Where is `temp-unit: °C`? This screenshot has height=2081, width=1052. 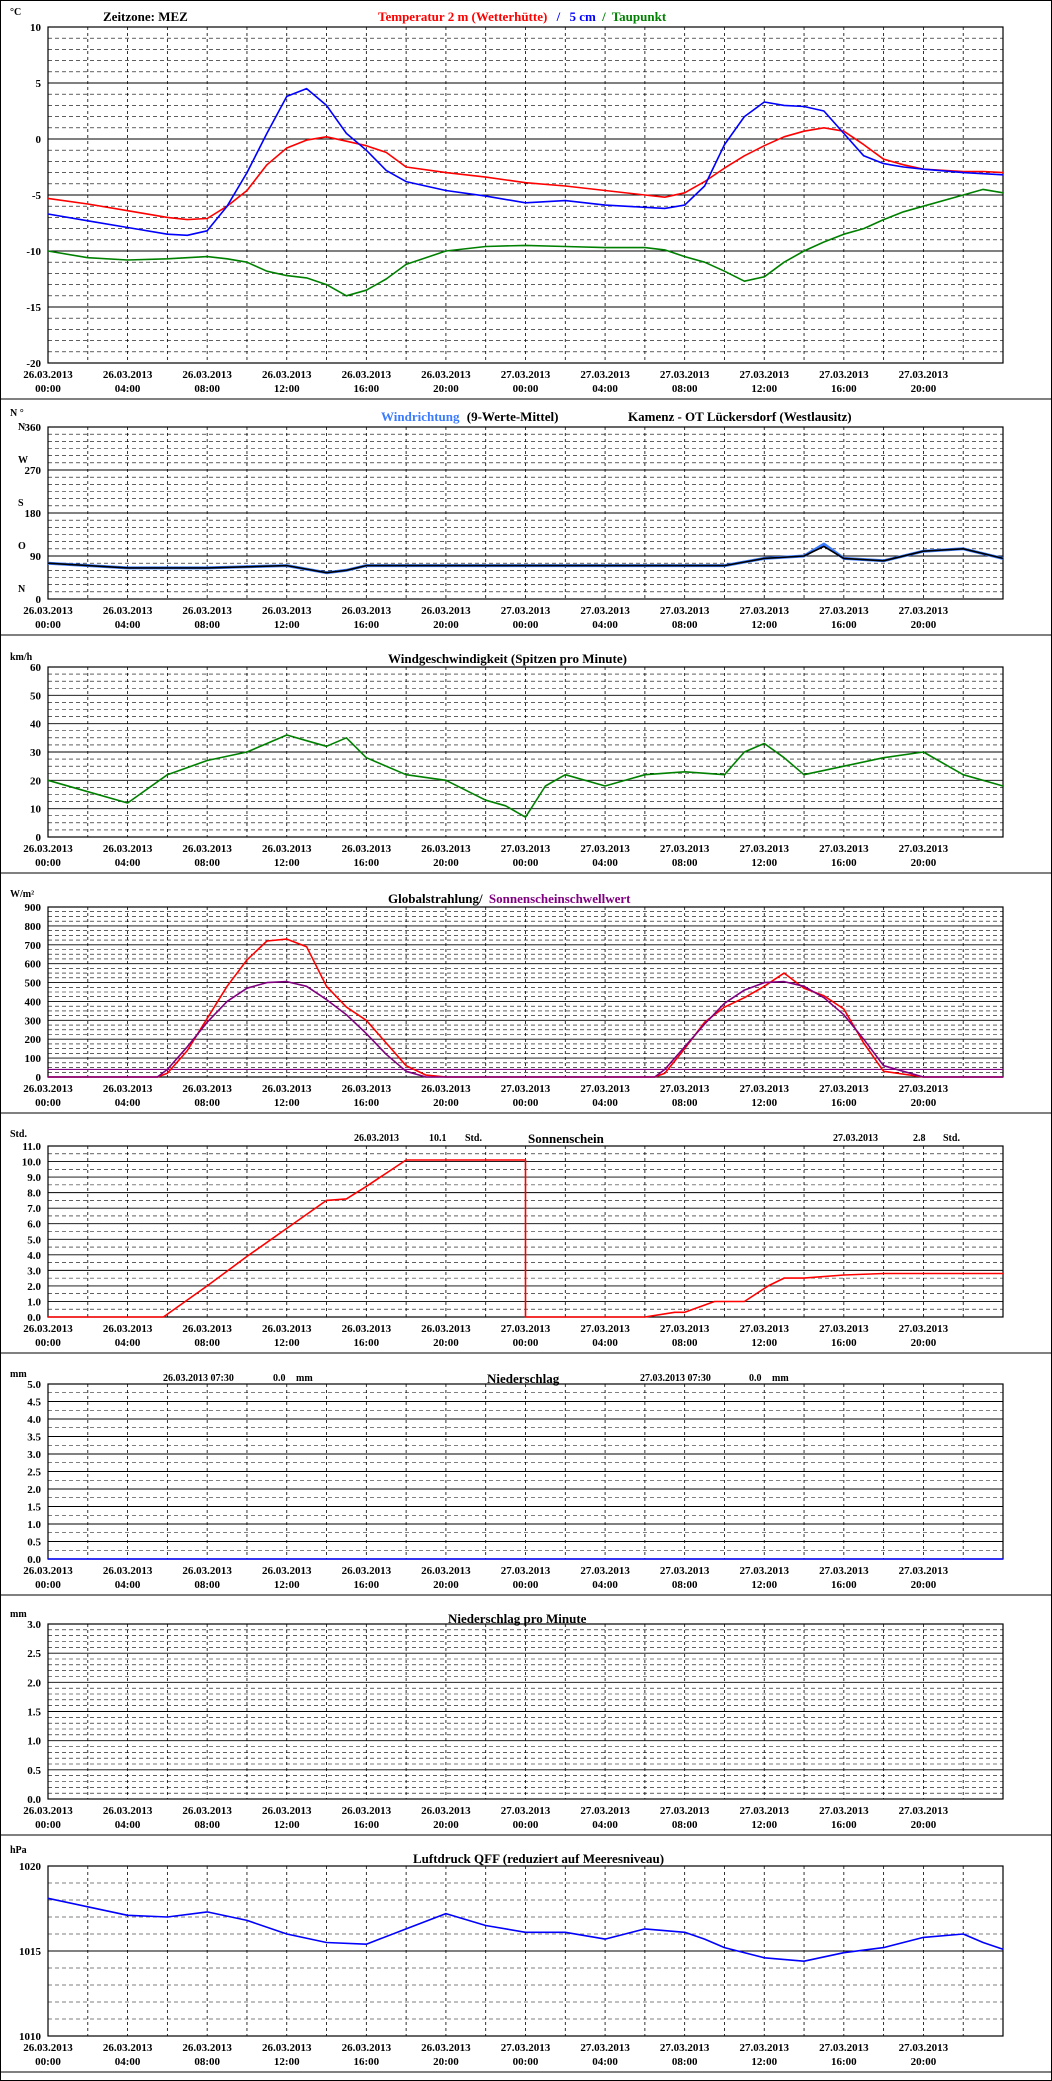
temp-unit: °C is located at coordinates (15, 12).